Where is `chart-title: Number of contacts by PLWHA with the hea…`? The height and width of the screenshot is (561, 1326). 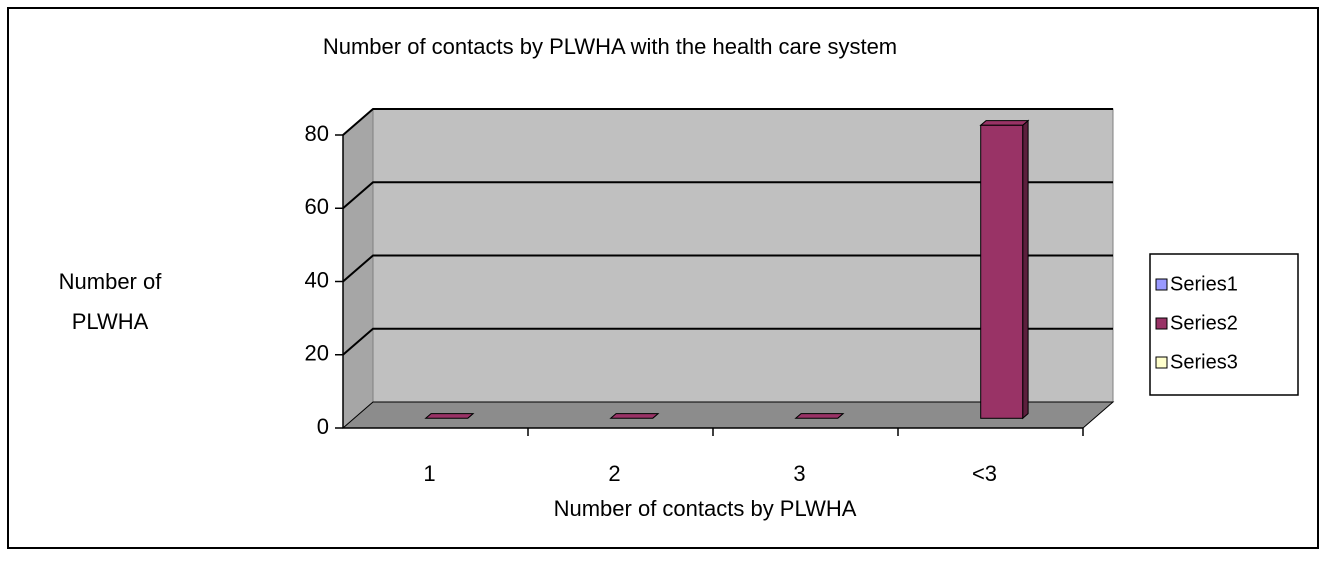 chart-title: Number of contacts by PLWHA with the hea… is located at coordinates (610, 46).